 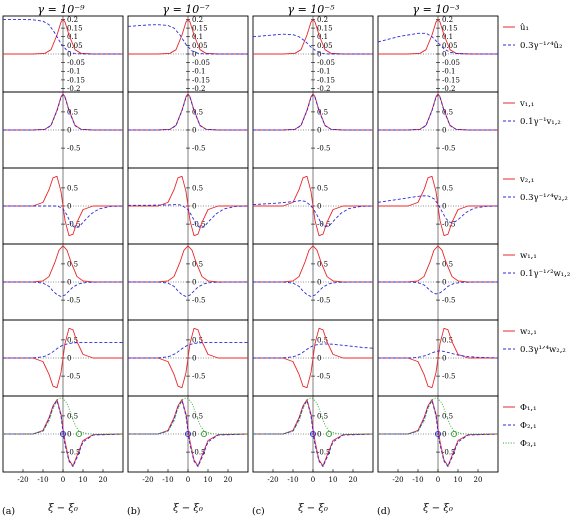 I want to click on panel-r3-c1: 0.5 0 -0.5, so click(x=63, y=206).